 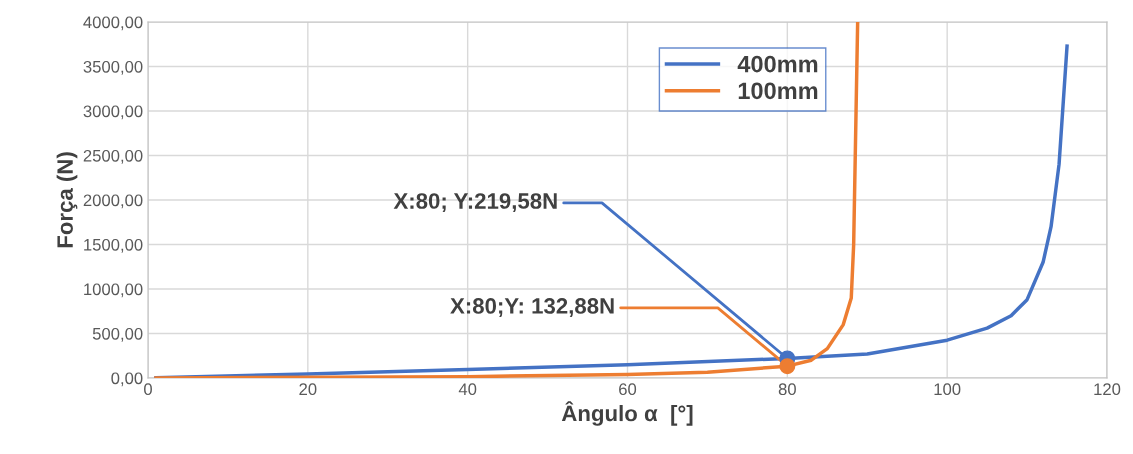 What do you see at coordinates (148, 389) in the screenshot?
I see `x-tick-label: 0` at bounding box center [148, 389].